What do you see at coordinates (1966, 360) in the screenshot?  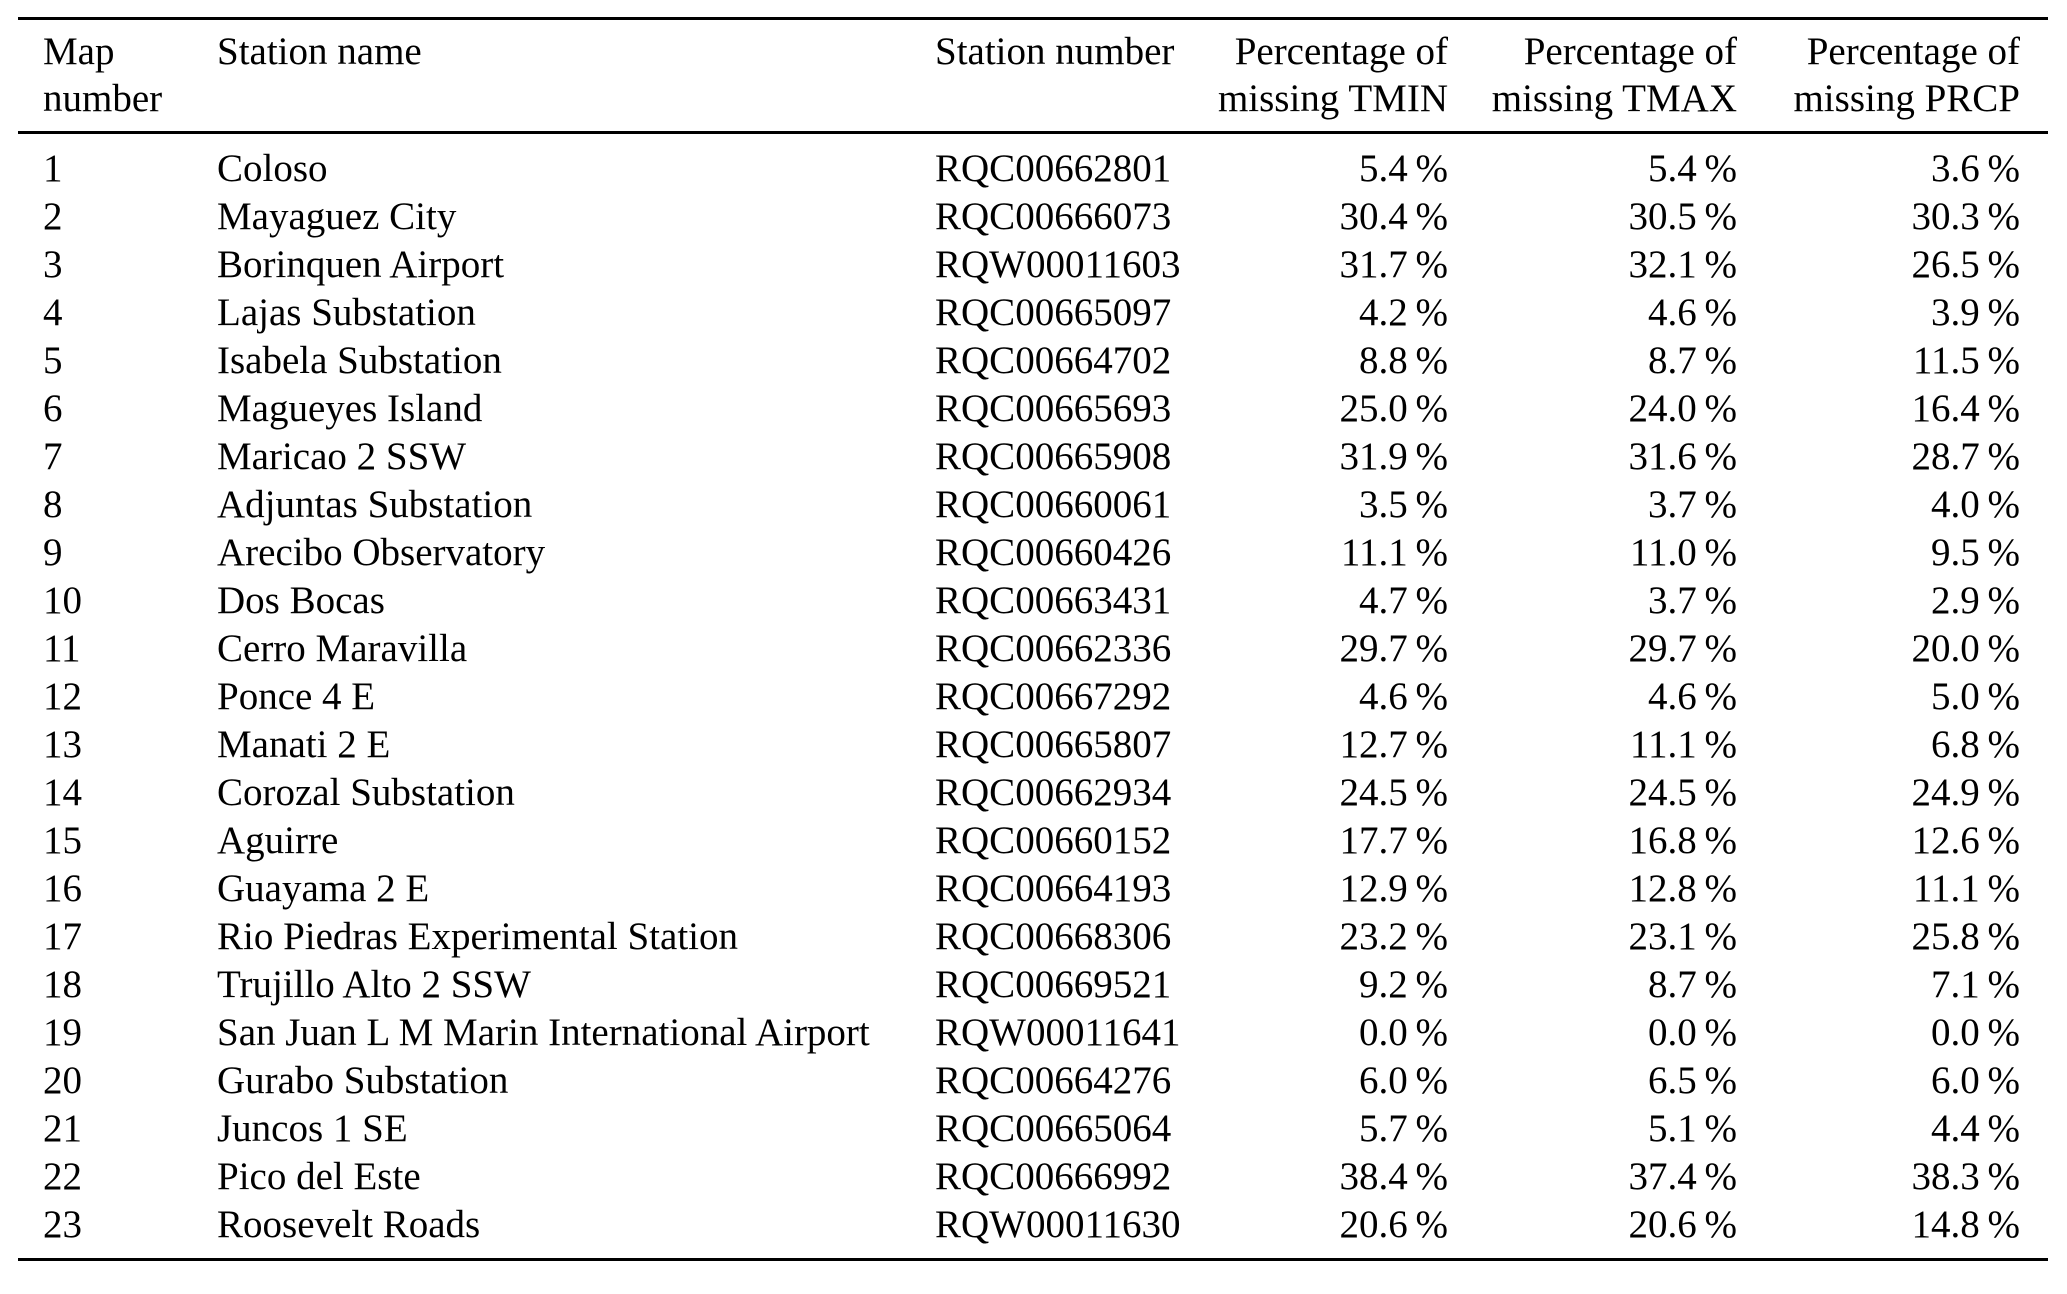 I see `cell-prcp: 11.5 %` at bounding box center [1966, 360].